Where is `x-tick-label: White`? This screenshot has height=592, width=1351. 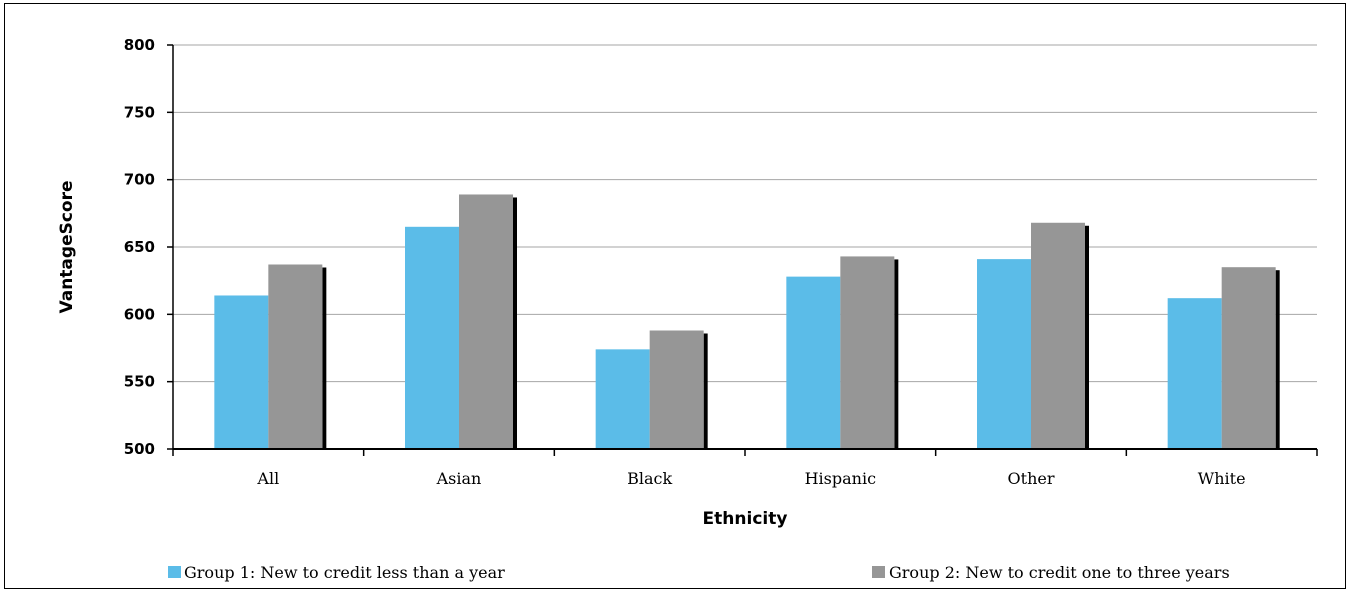
x-tick-label: White is located at coordinates (1222, 478).